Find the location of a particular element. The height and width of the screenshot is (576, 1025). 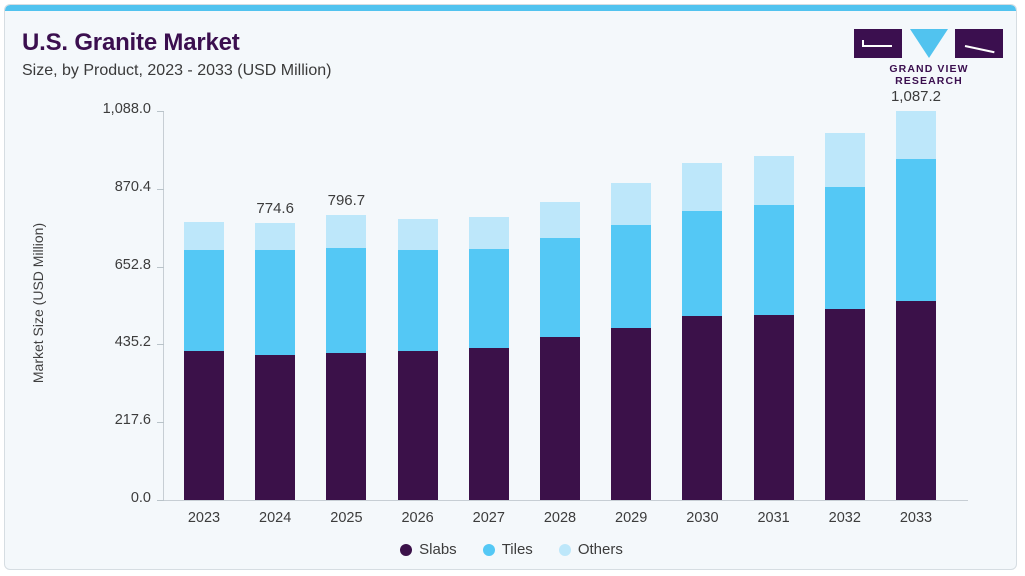

page-title: U.S. Granite Market is located at coordinates (131, 42).